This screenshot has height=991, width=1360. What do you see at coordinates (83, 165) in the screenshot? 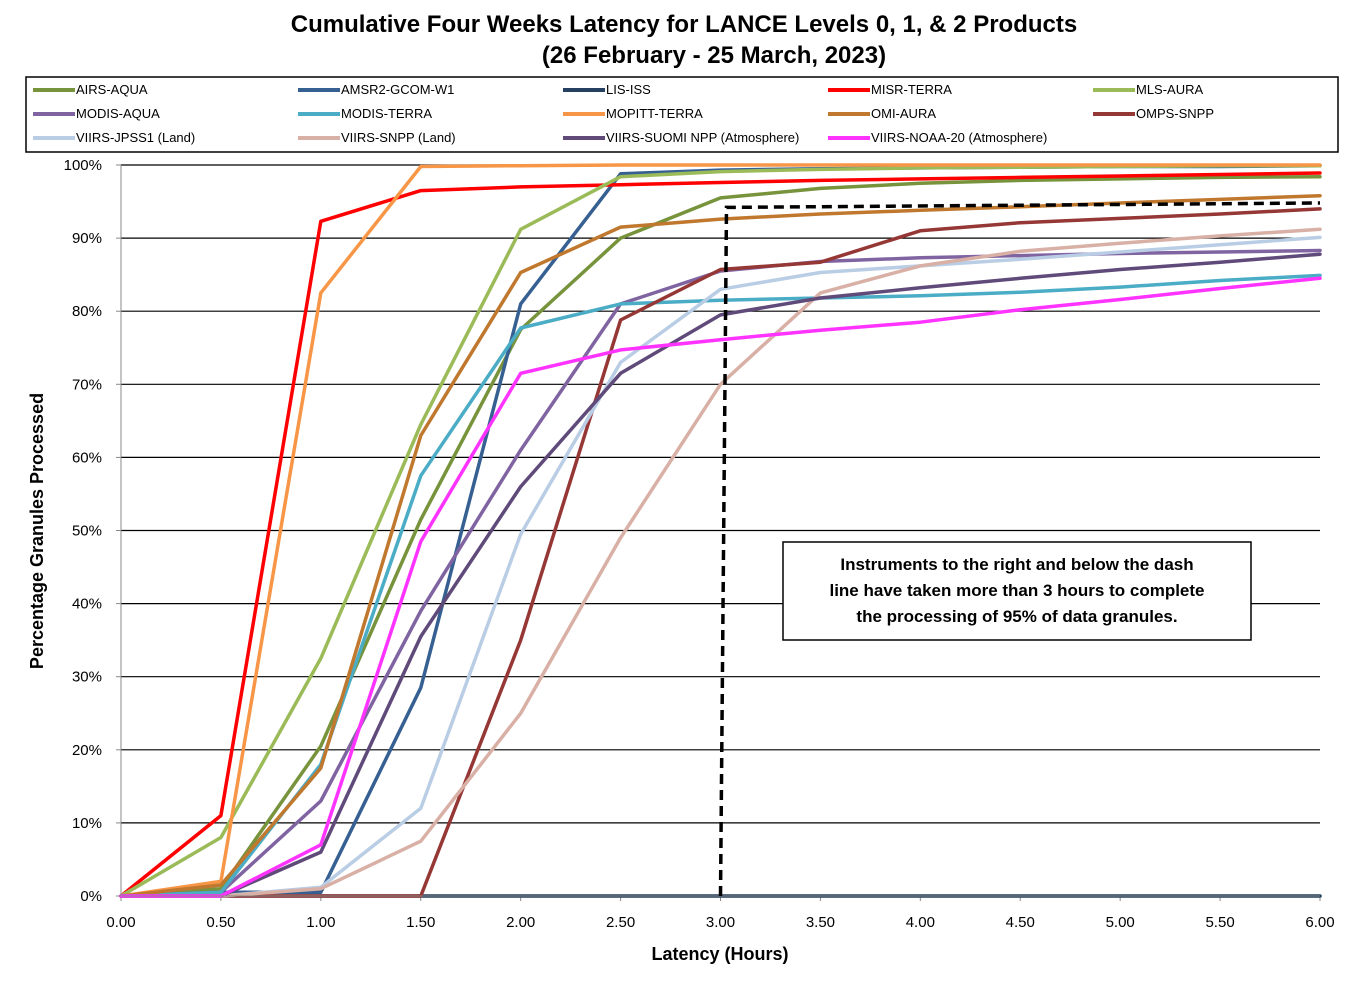
I see `y-tick-label: 100%` at bounding box center [83, 165].